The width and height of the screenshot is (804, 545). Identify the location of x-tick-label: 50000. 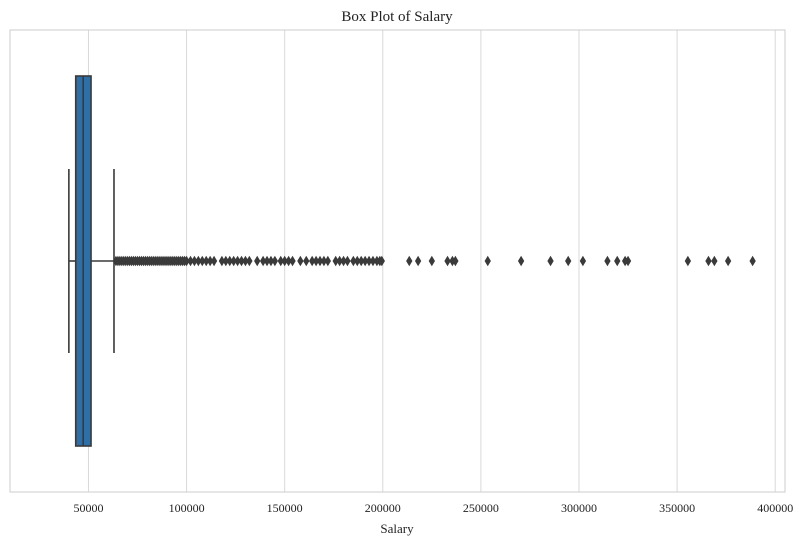
(88, 508).